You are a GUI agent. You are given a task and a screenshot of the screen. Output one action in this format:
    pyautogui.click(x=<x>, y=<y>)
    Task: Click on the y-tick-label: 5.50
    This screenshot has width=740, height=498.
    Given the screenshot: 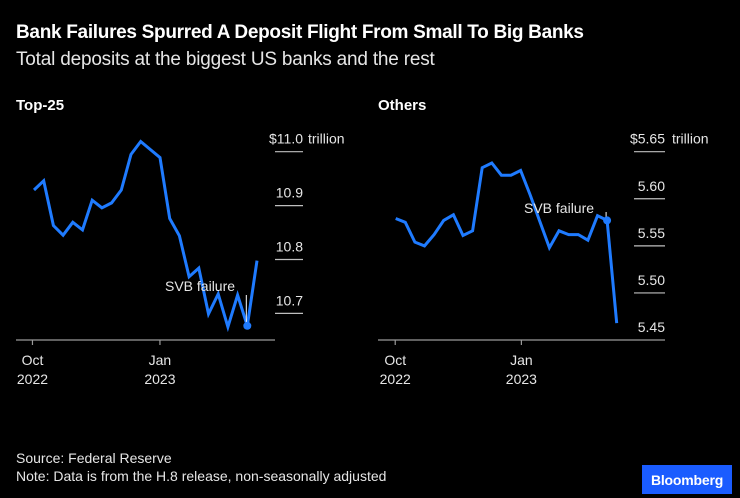 What is the action you would take?
    pyautogui.click(x=651, y=280)
    